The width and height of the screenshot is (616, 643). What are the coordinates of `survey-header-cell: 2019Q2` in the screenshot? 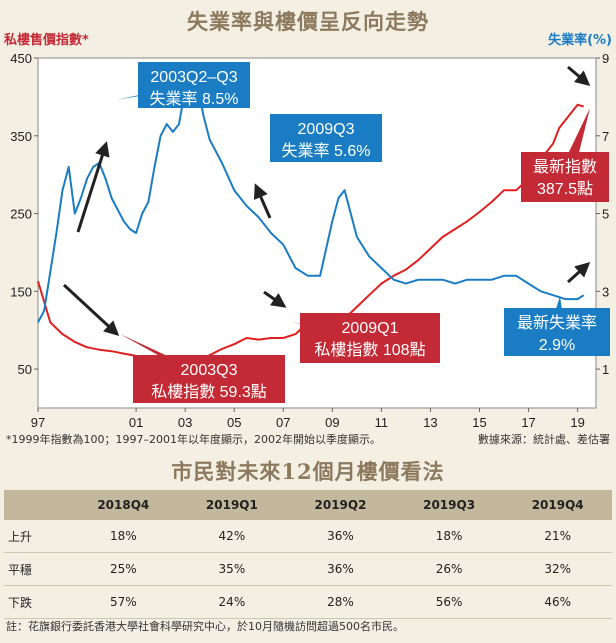 It's located at (340, 505).